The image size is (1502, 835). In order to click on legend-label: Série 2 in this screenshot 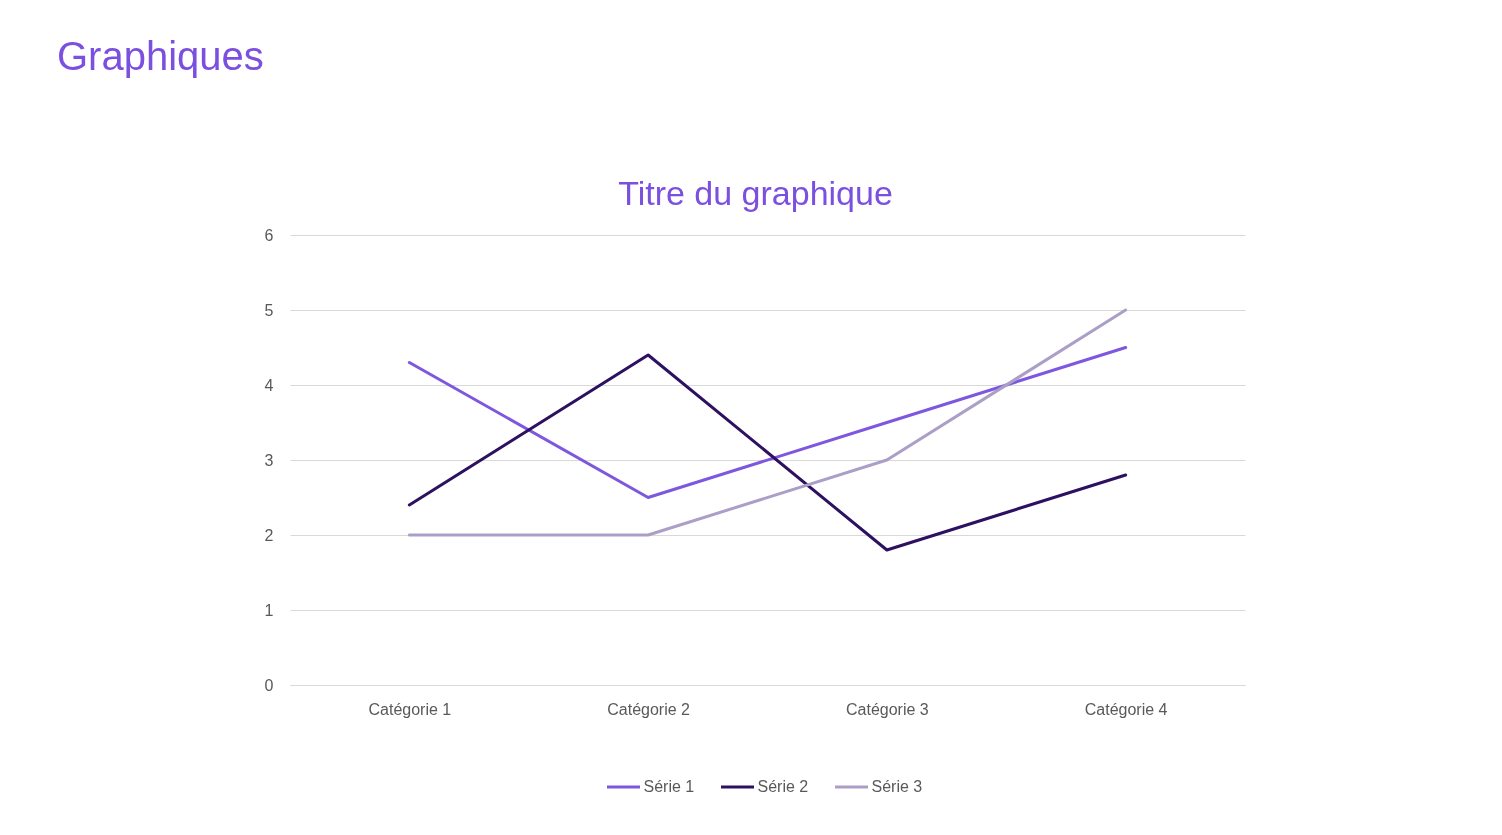, I will do `click(783, 786)`.